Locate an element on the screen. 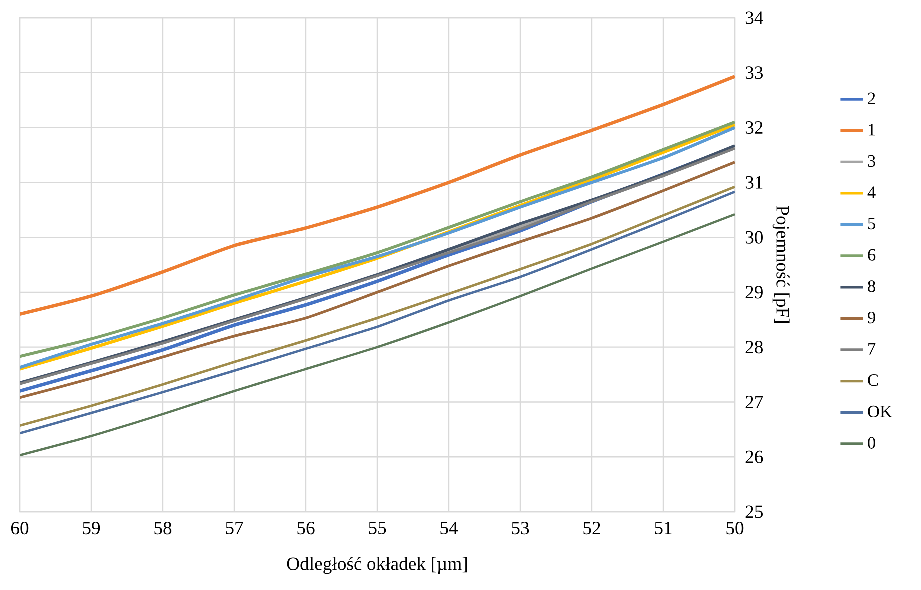 The width and height of the screenshot is (921, 590). y-tick-label: 29 is located at coordinates (754, 292).